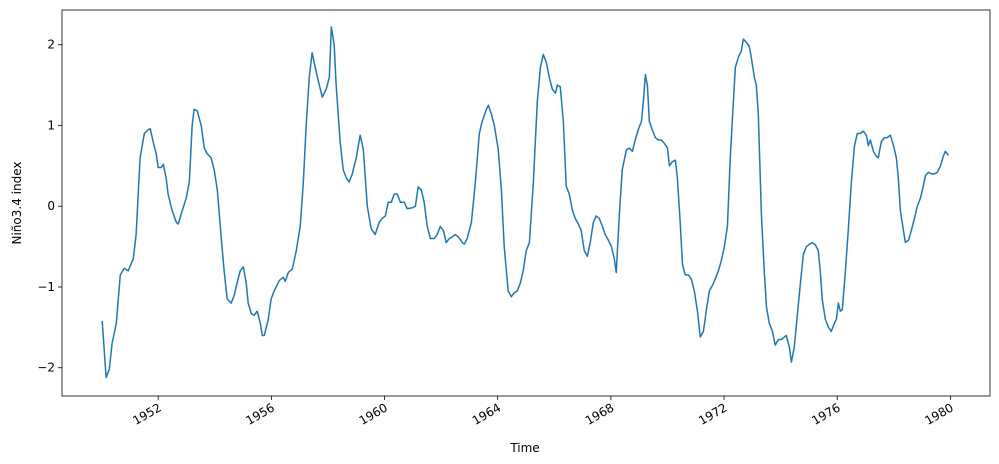 Image resolution: width=999 pixels, height=464 pixels. What do you see at coordinates (259, 413) in the screenshot?
I see `x-tick-label: 1956` at bounding box center [259, 413].